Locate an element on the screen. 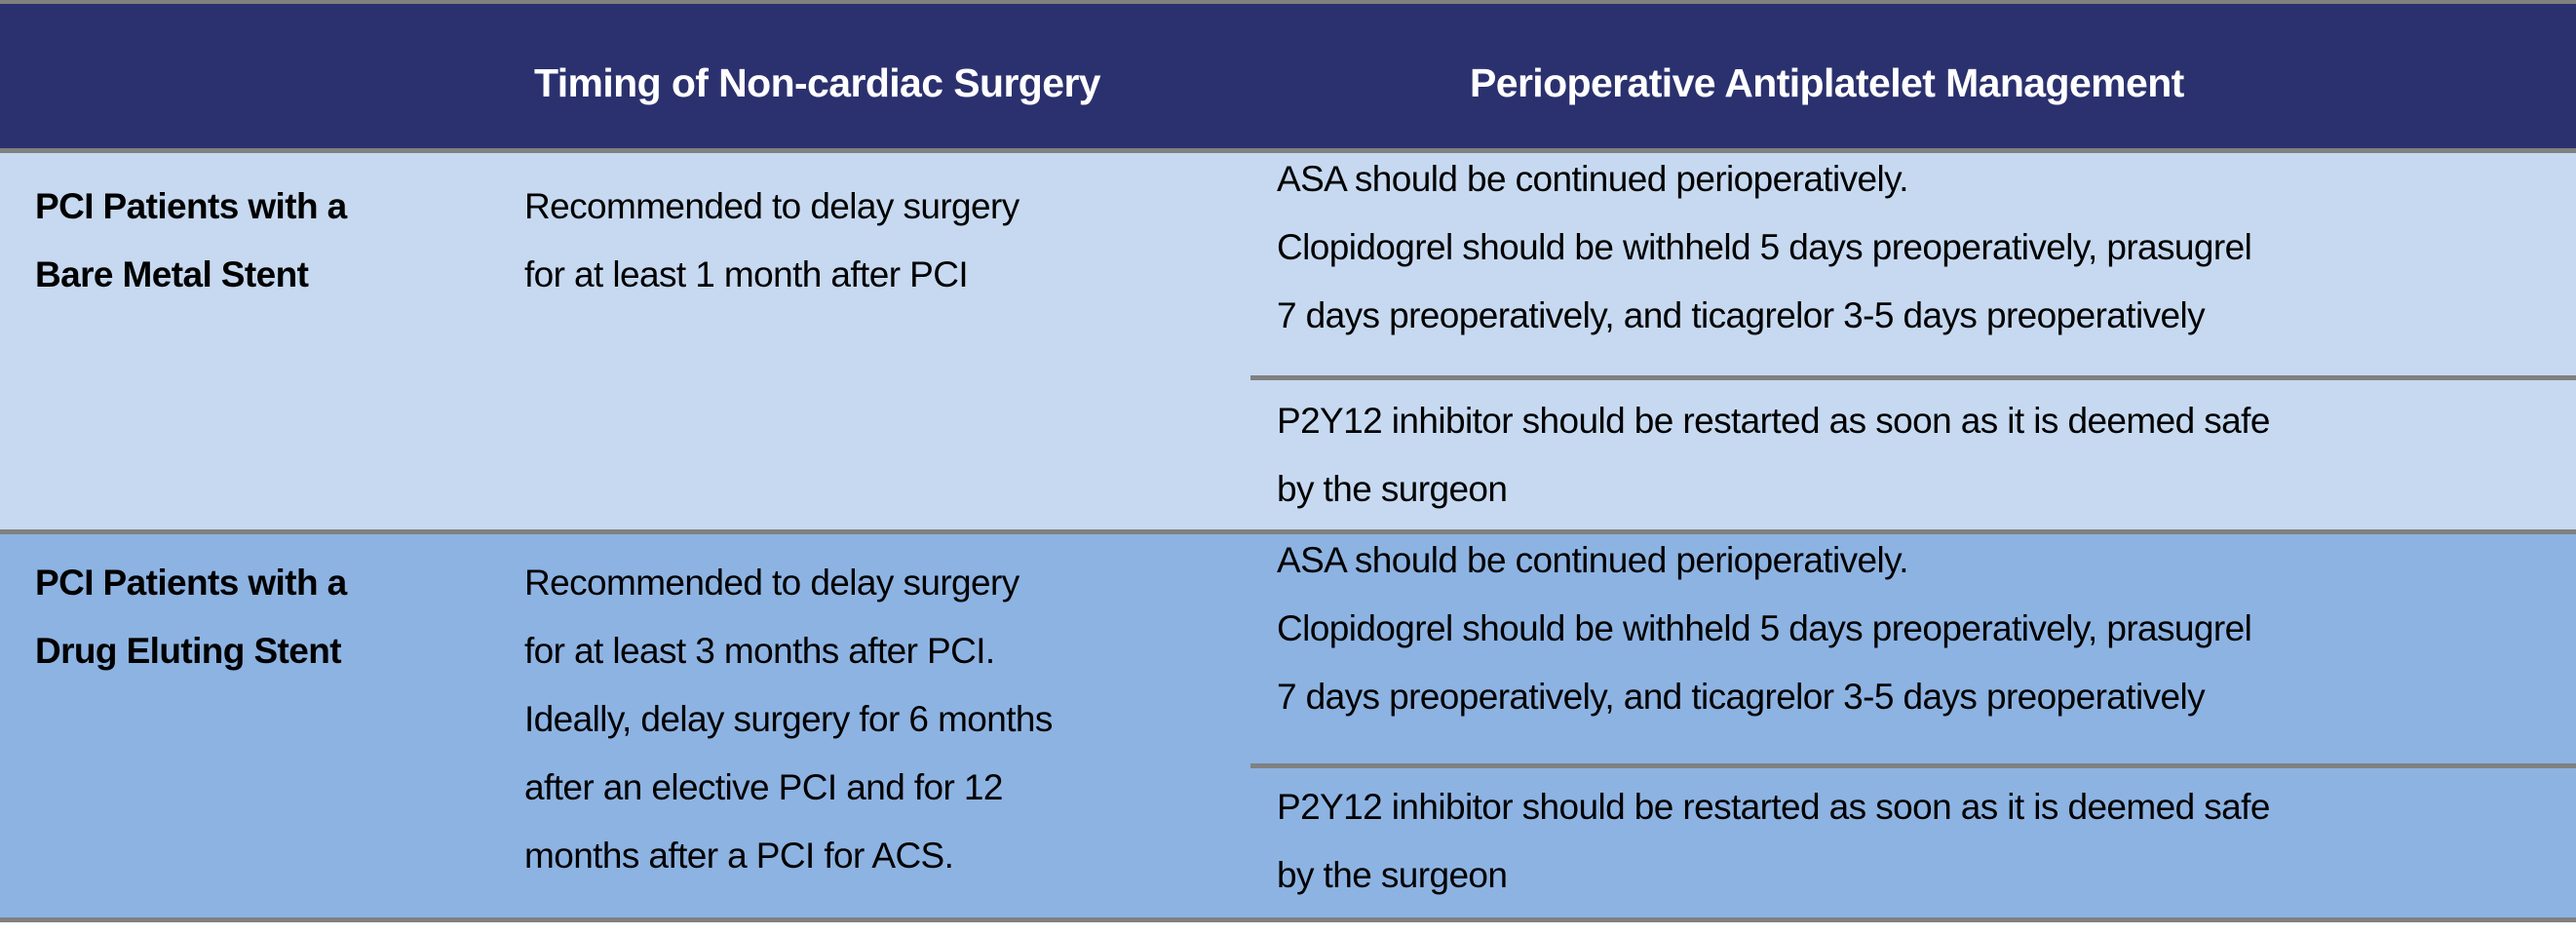 The height and width of the screenshot is (935, 2576). header-border is located at coordinates (1288, 150).